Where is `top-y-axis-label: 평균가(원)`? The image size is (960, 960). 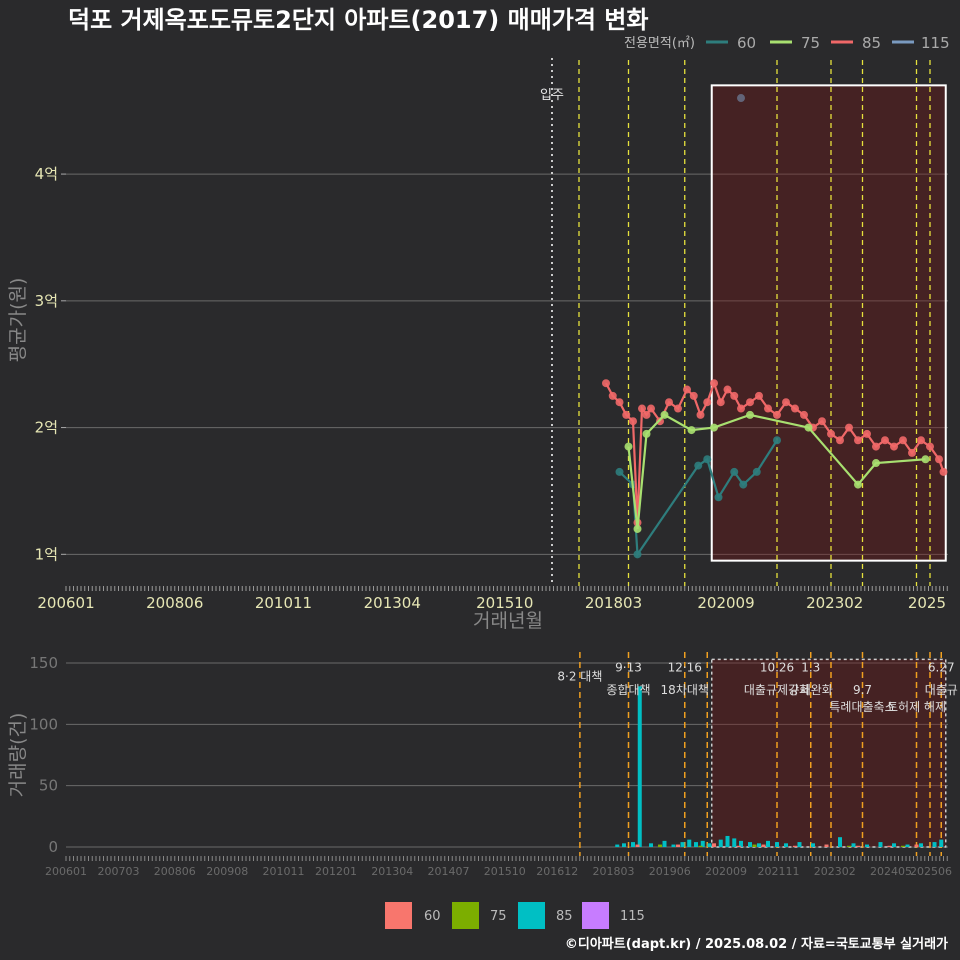
top-y-axis-label: 평균가(원) is located at coordinates (18, 320).